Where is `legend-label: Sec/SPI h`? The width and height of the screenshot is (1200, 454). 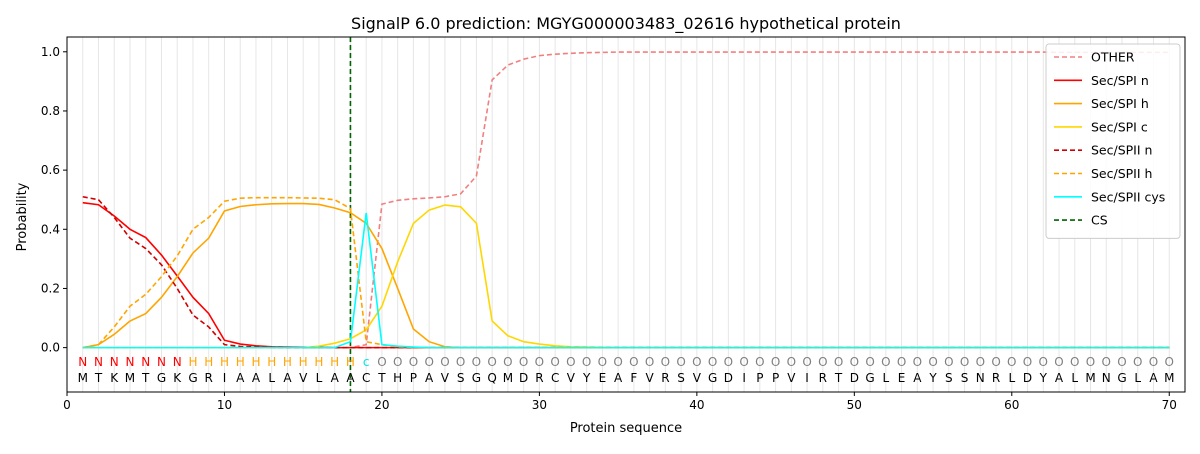
legend-label: Sec/SPI h is located at coordinates (1120, 103).